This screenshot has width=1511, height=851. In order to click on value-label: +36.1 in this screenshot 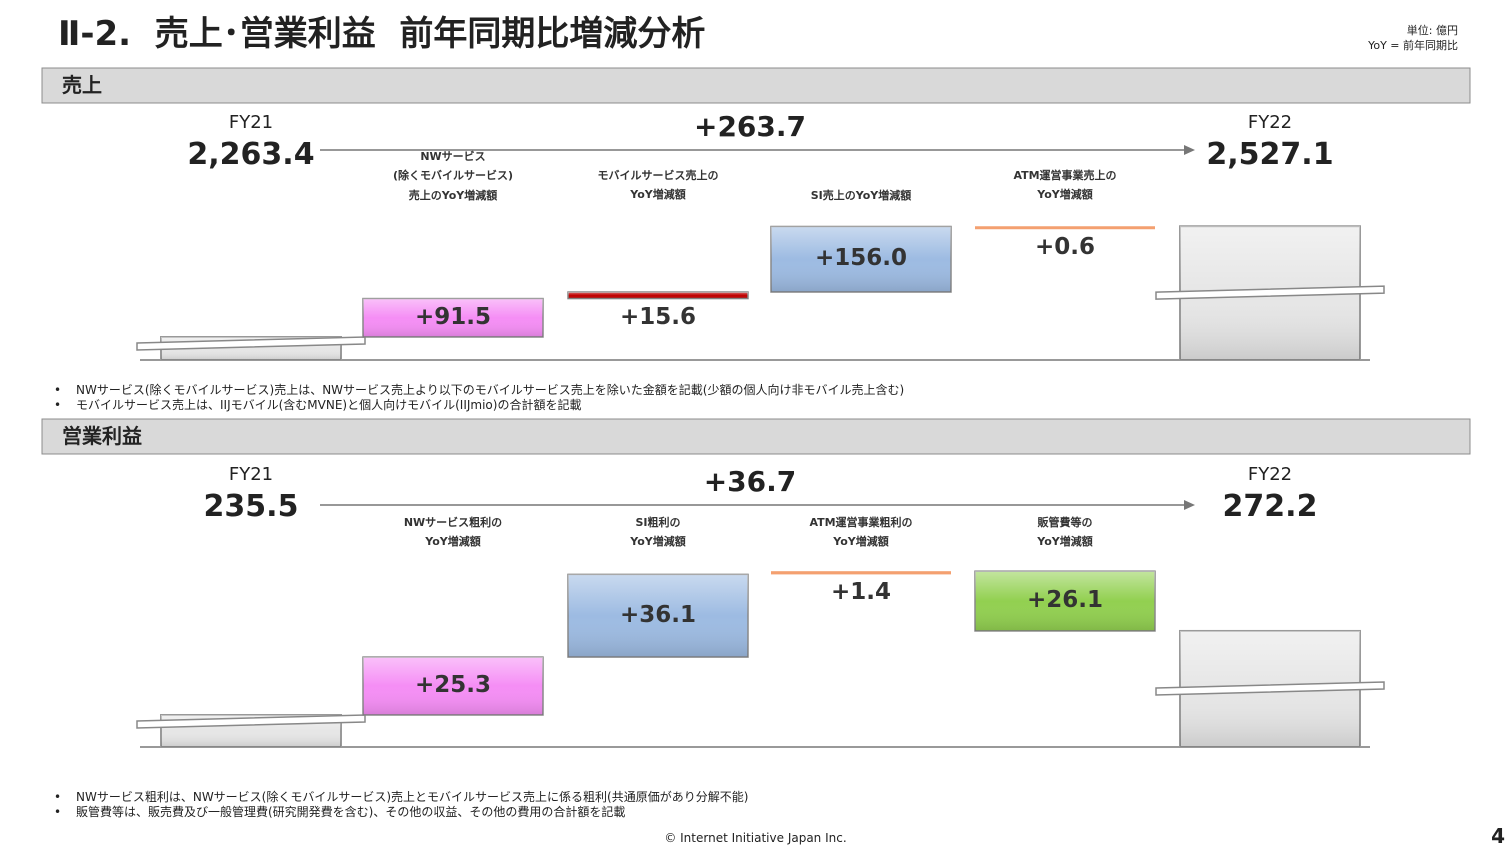, I will do `click(658, 614)`.